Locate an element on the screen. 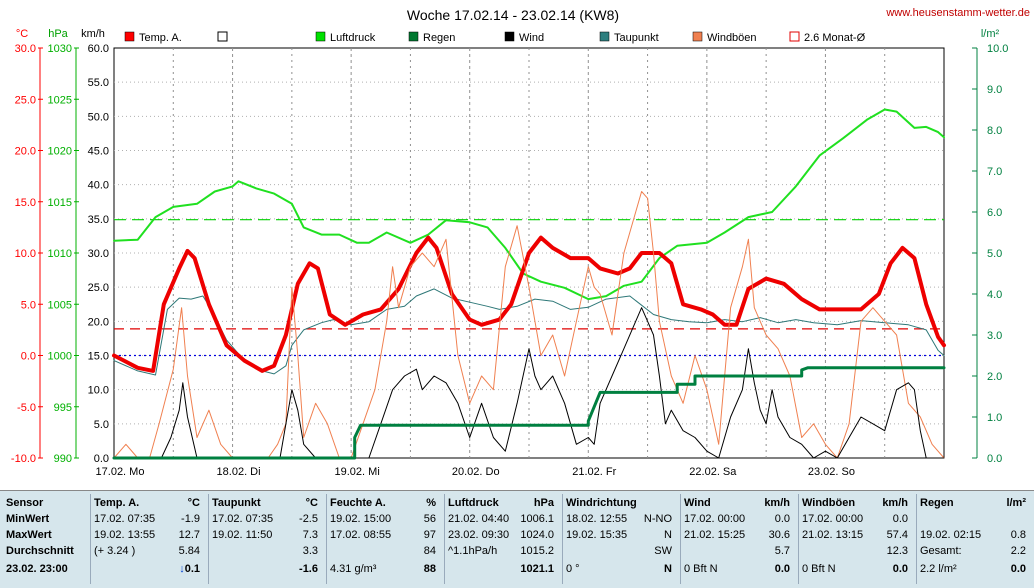  stats-hum-header-value: % is located at coordinates (431, 503).